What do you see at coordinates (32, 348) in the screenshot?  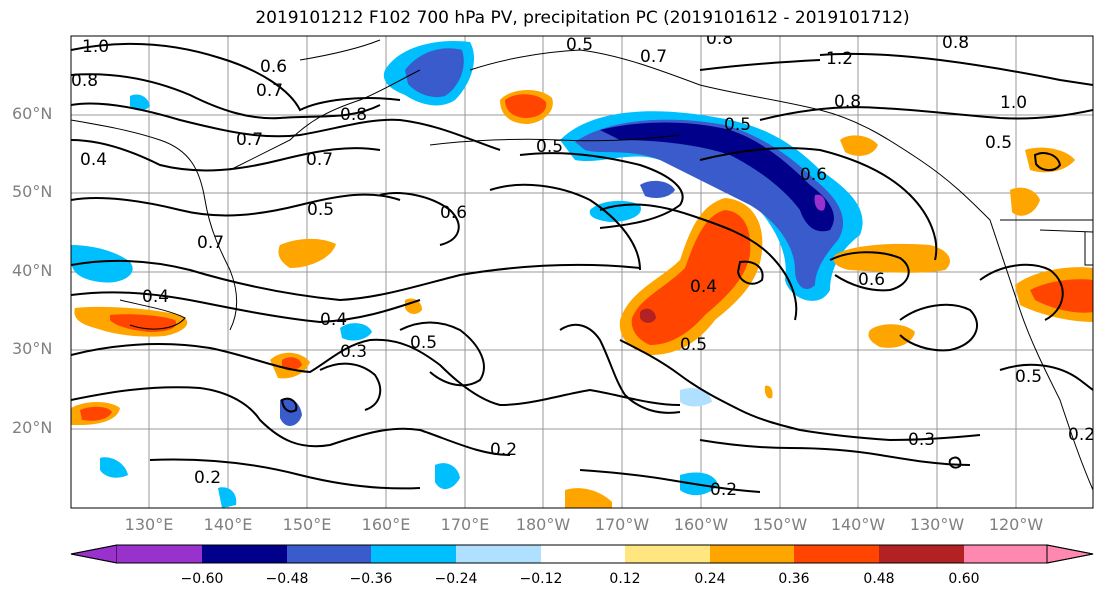 I see `lat-label: 30°N` at bounding box center [32, 348].